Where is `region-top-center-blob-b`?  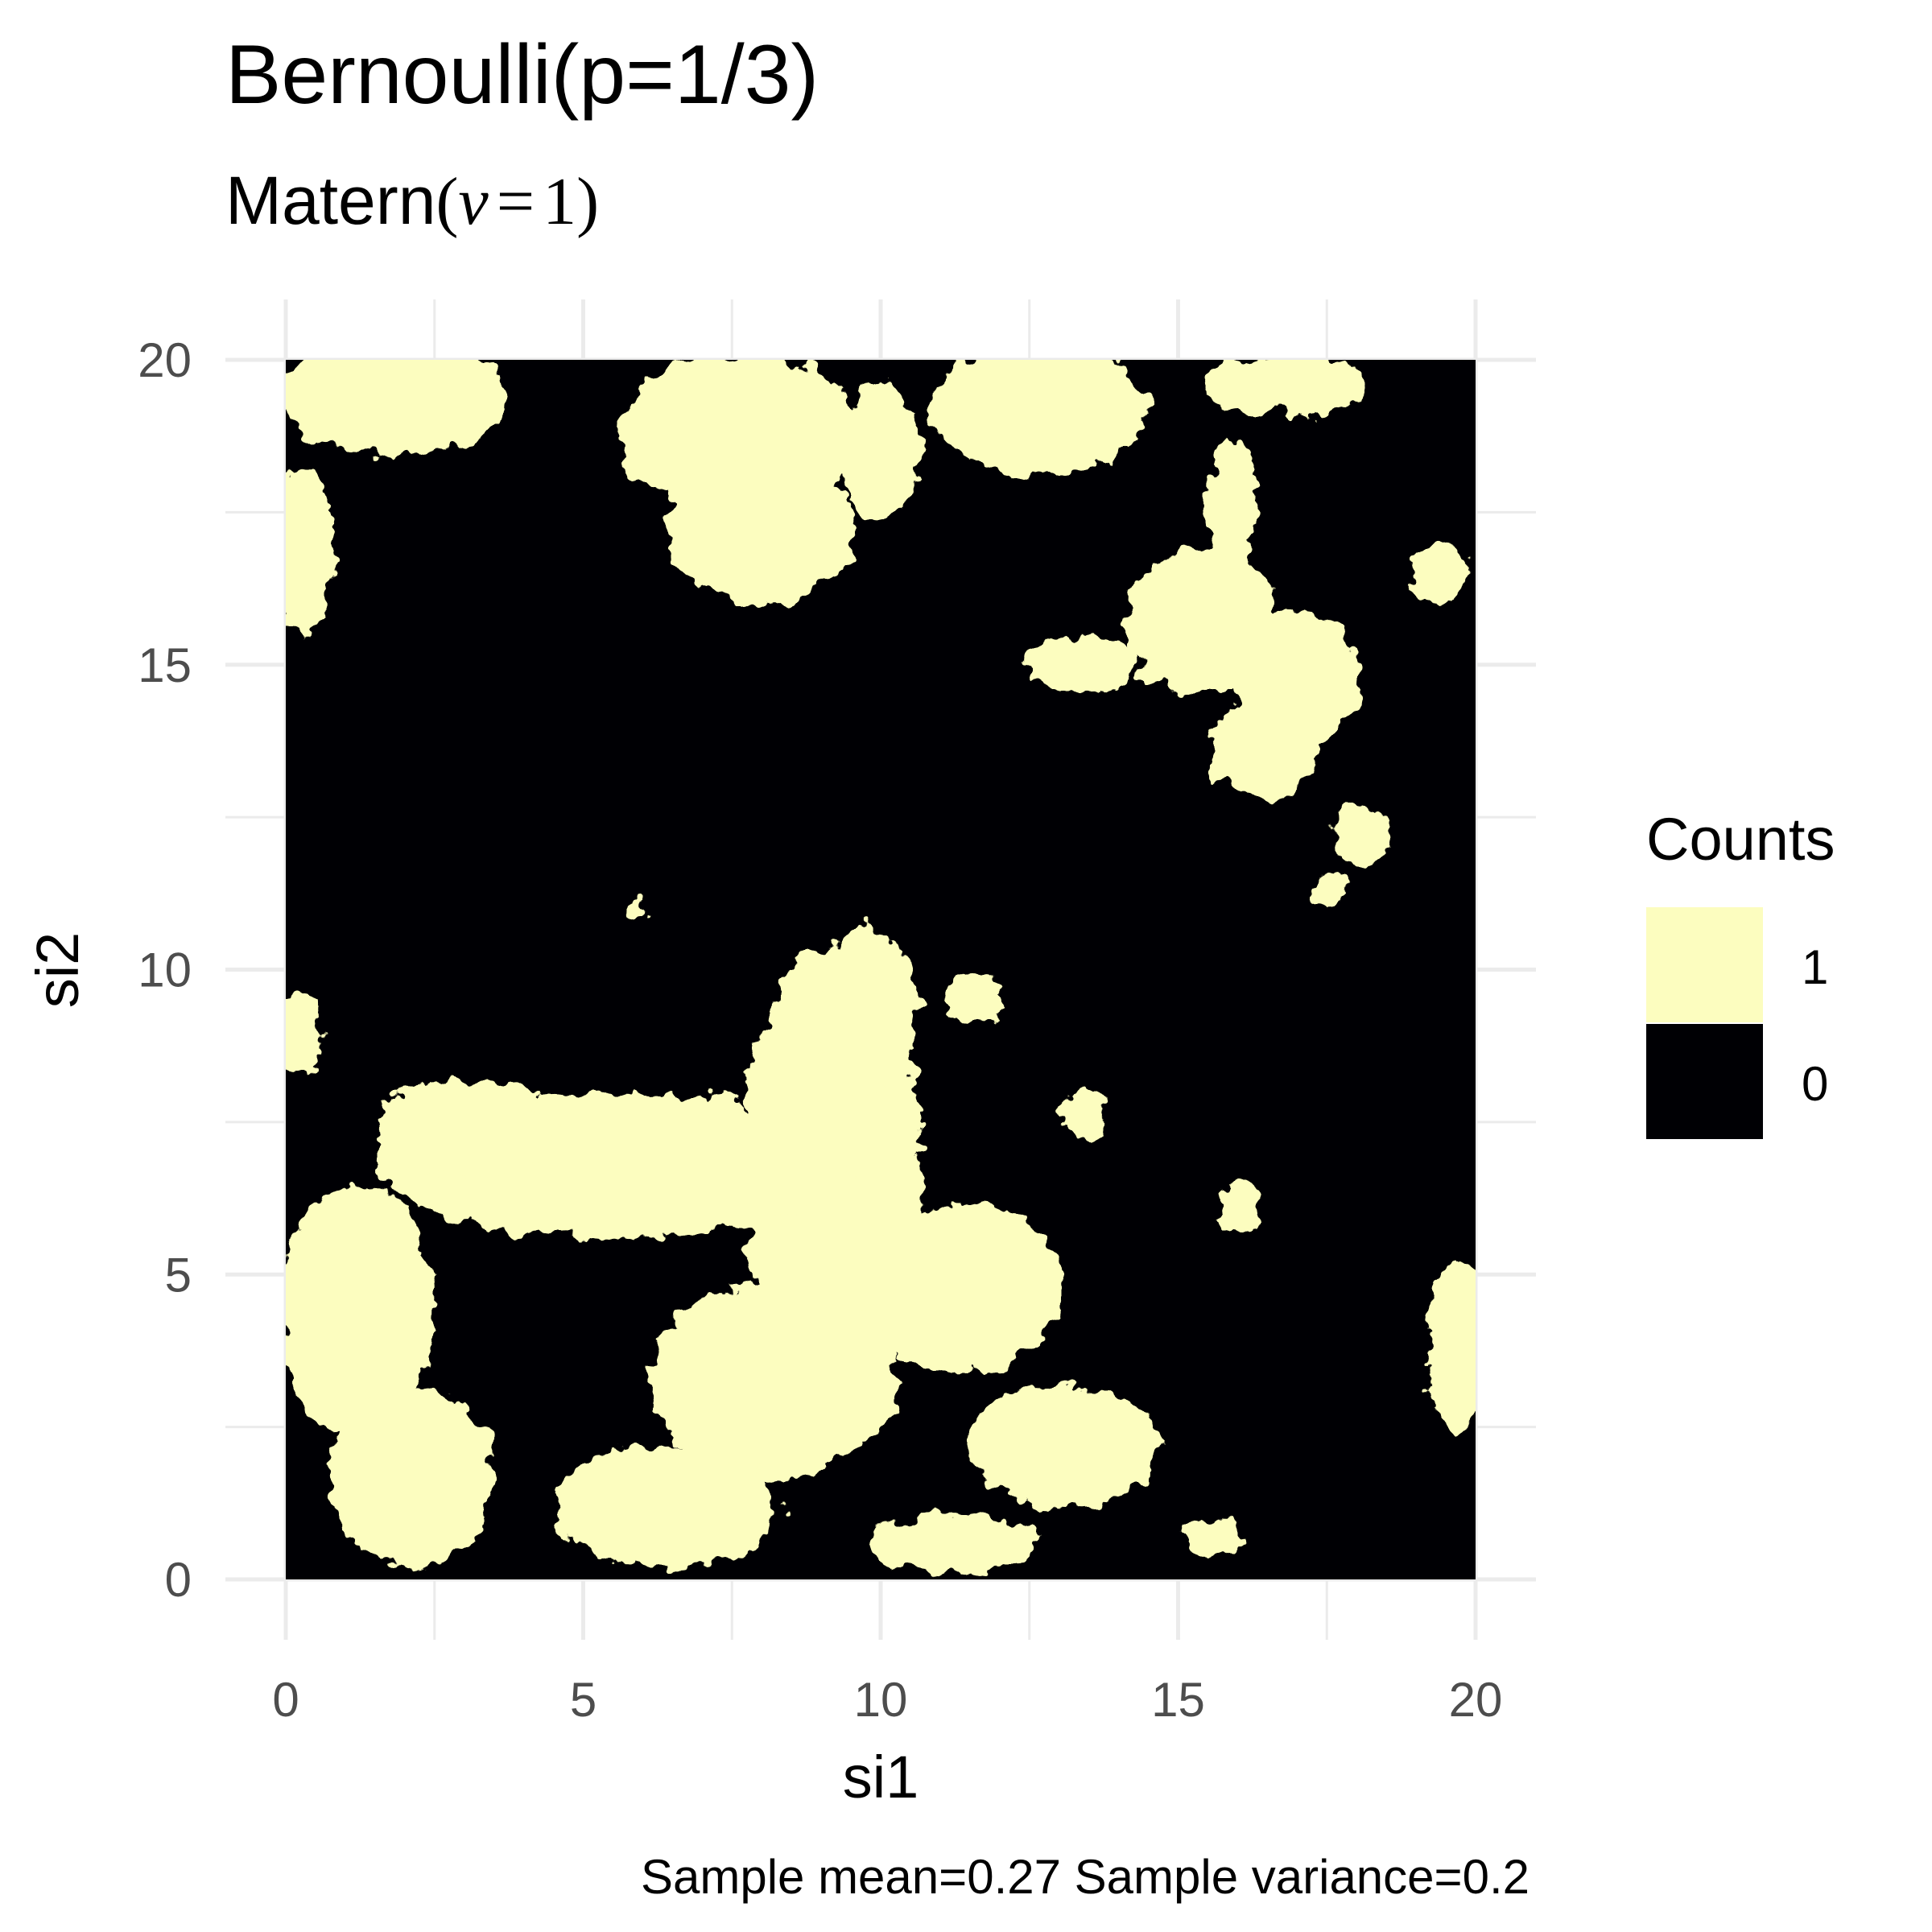 region-top-center-blob-b is located at coordinates (761, 530).